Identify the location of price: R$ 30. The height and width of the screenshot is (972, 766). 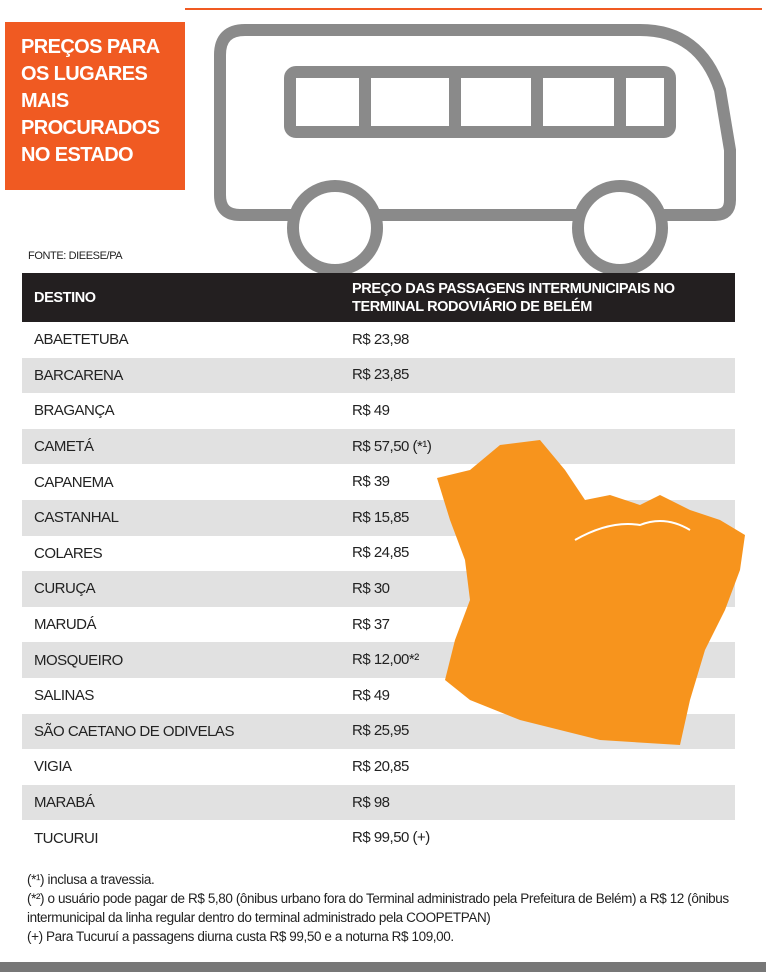
(371, 588).